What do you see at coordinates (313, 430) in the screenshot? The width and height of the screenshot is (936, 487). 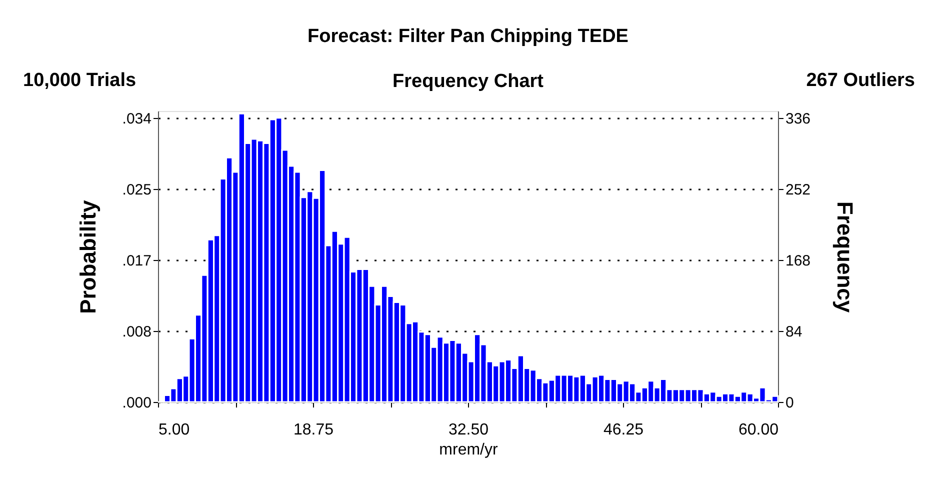 I see `x-tick-label: 18.75` at bounding box center [313, 430].